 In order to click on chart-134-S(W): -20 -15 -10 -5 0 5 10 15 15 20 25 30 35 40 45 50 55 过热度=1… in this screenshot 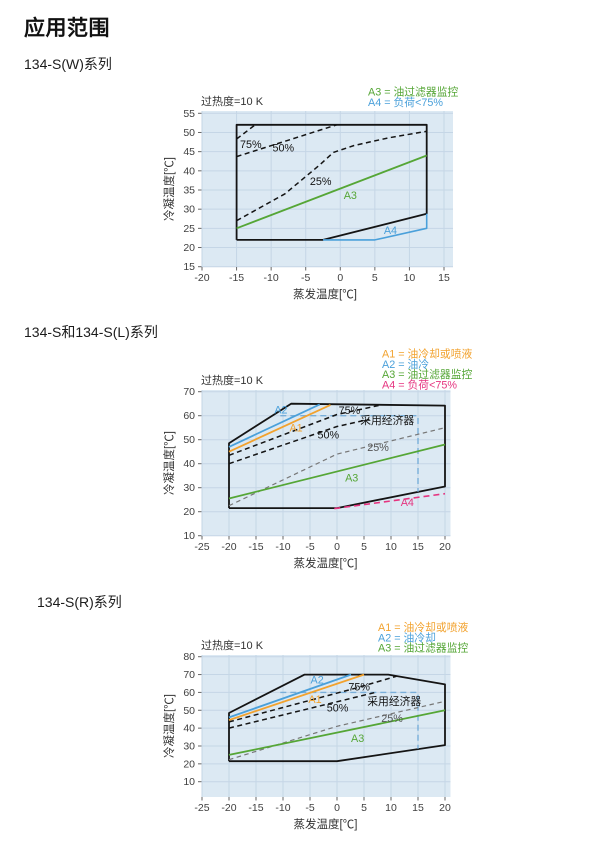, I will do `click(310, 193)`.